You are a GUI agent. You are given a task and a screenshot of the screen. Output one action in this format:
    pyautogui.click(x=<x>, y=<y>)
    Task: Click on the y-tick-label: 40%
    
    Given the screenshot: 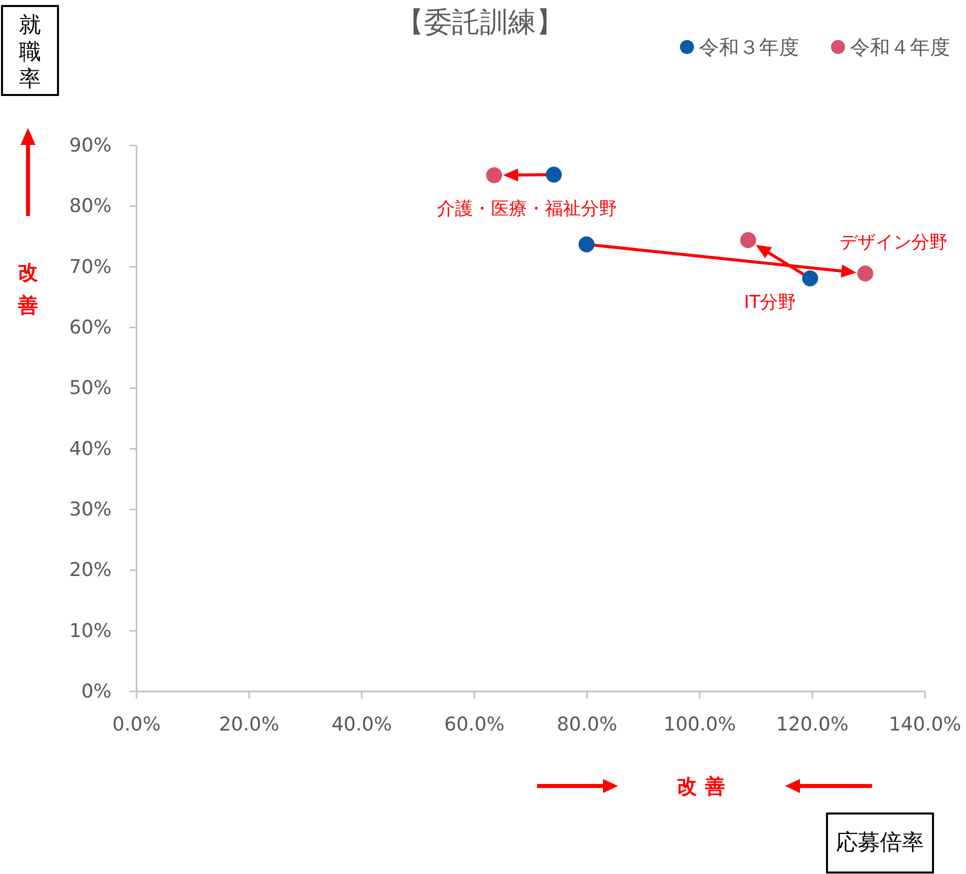 What is the action you would take?
    pyautogui.click(x=90, y=449)
    